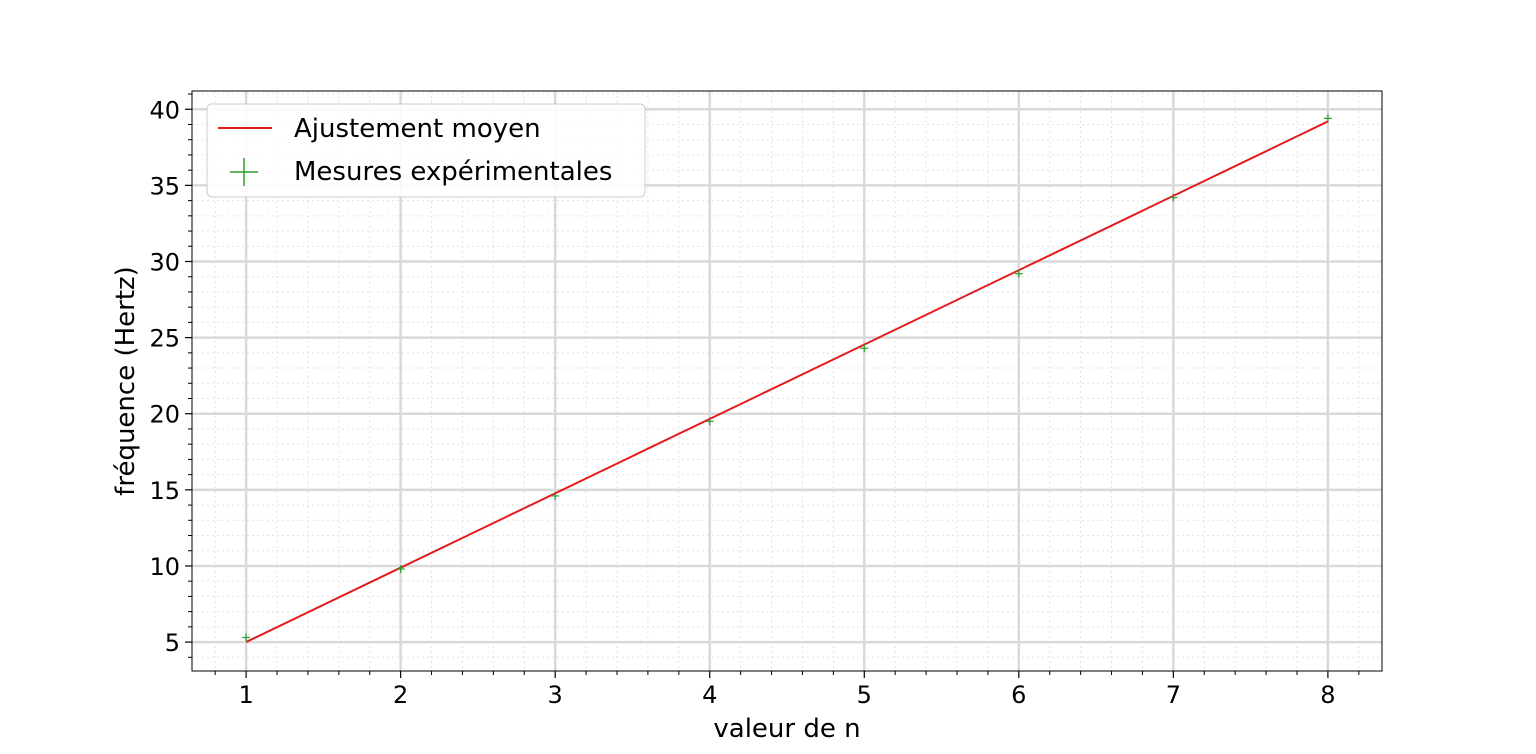 Image resolution: width=1536 pixels, height=754 pixels. What do you see at coordinates (400, 695) in the screenshot?
I see `x-tick-label: 2` at bounding box center [400, 695].